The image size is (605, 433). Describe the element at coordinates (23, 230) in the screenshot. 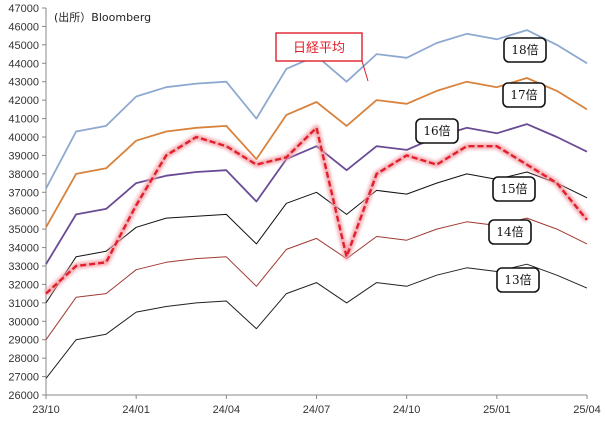

I see `y-tick-label: 35000` at that location.